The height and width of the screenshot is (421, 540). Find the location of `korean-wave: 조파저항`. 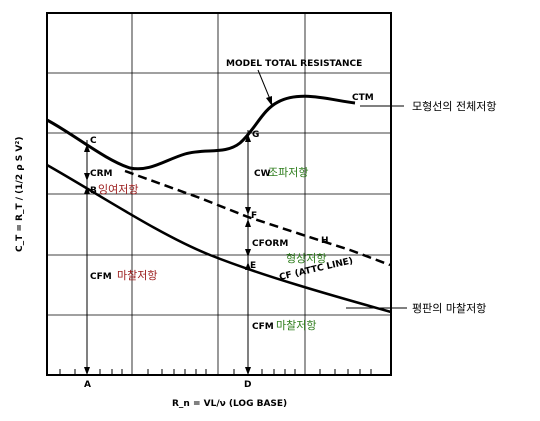

korean-wave: 조파저항 is located at coordinates (288, 172).